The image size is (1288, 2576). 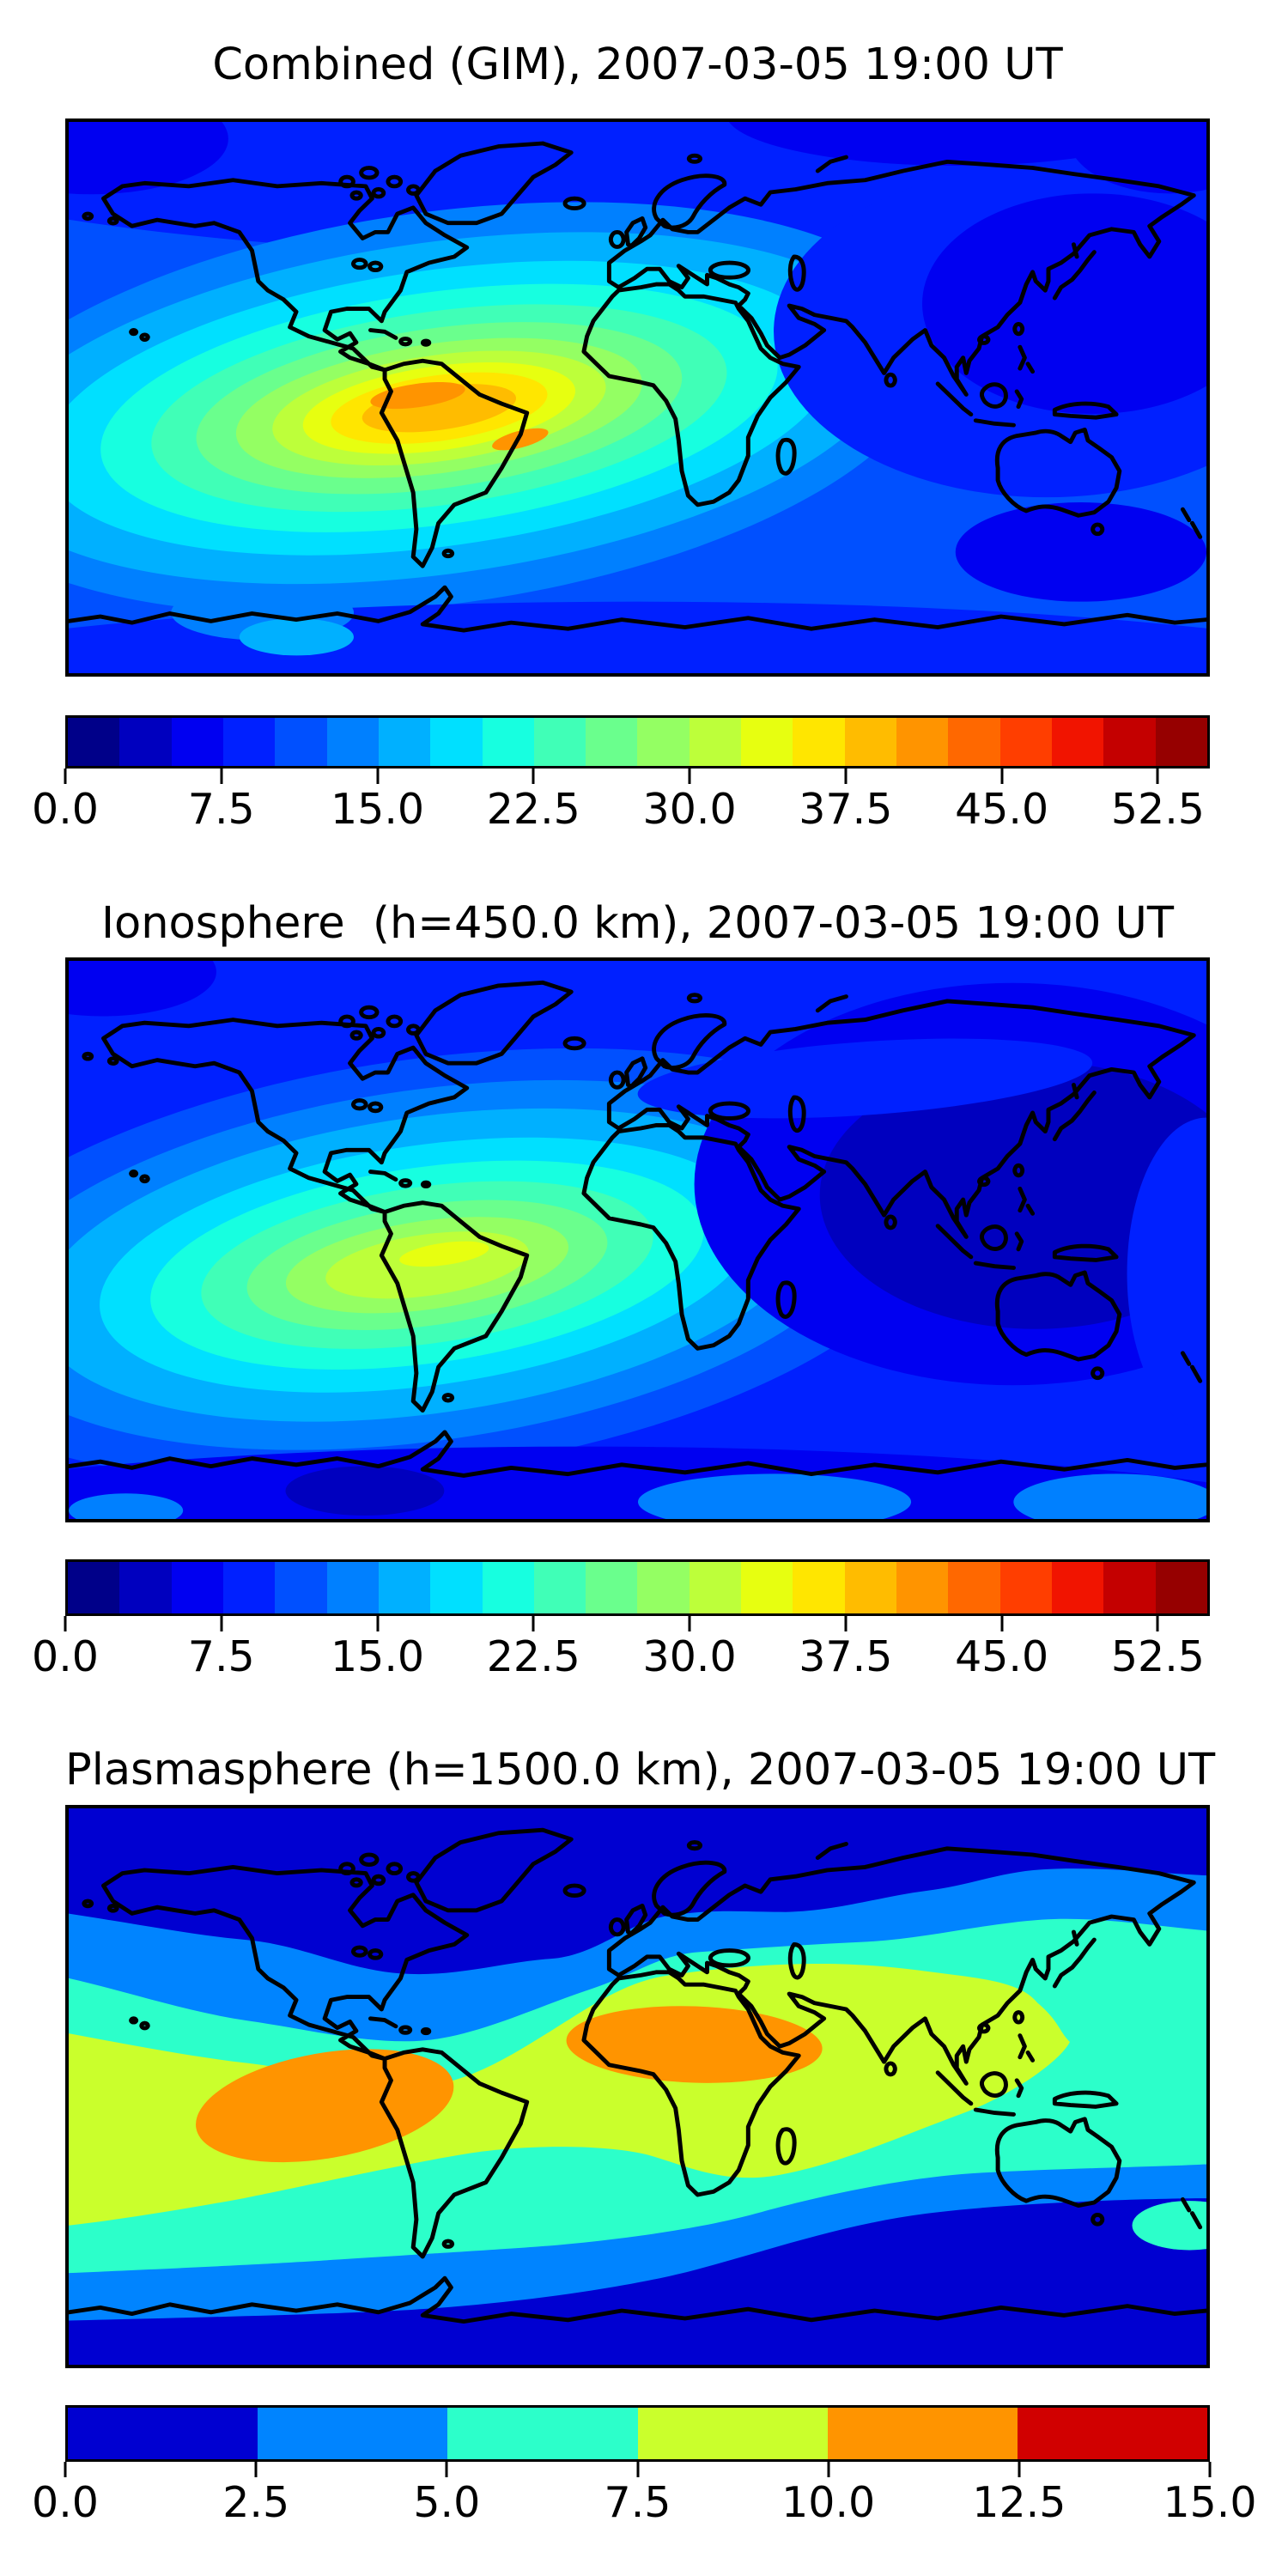 What do you see at coordinates (444, 1254) in the screenshot?
I see `tec-hotspot-peak` at bounding box center [444, 1254].